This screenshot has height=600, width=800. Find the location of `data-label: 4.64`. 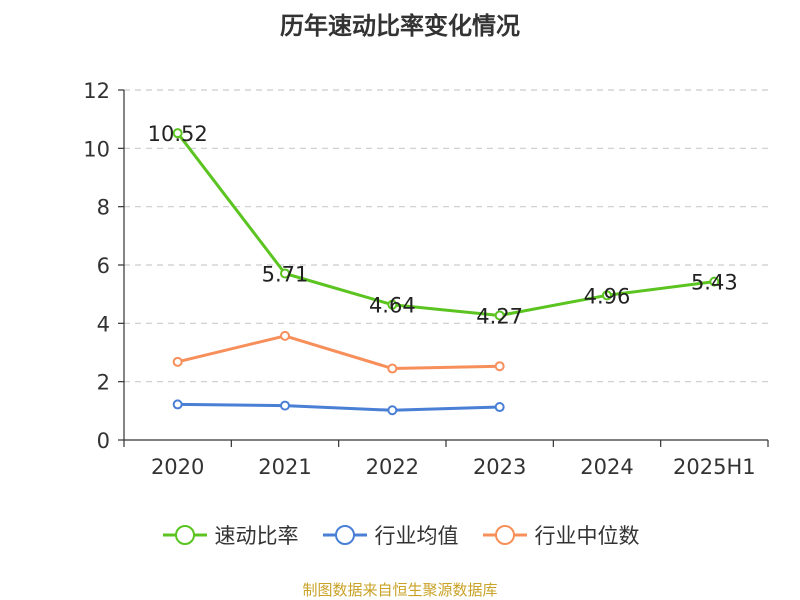

data-label: 4.64 is located at coordinates (392, 306).